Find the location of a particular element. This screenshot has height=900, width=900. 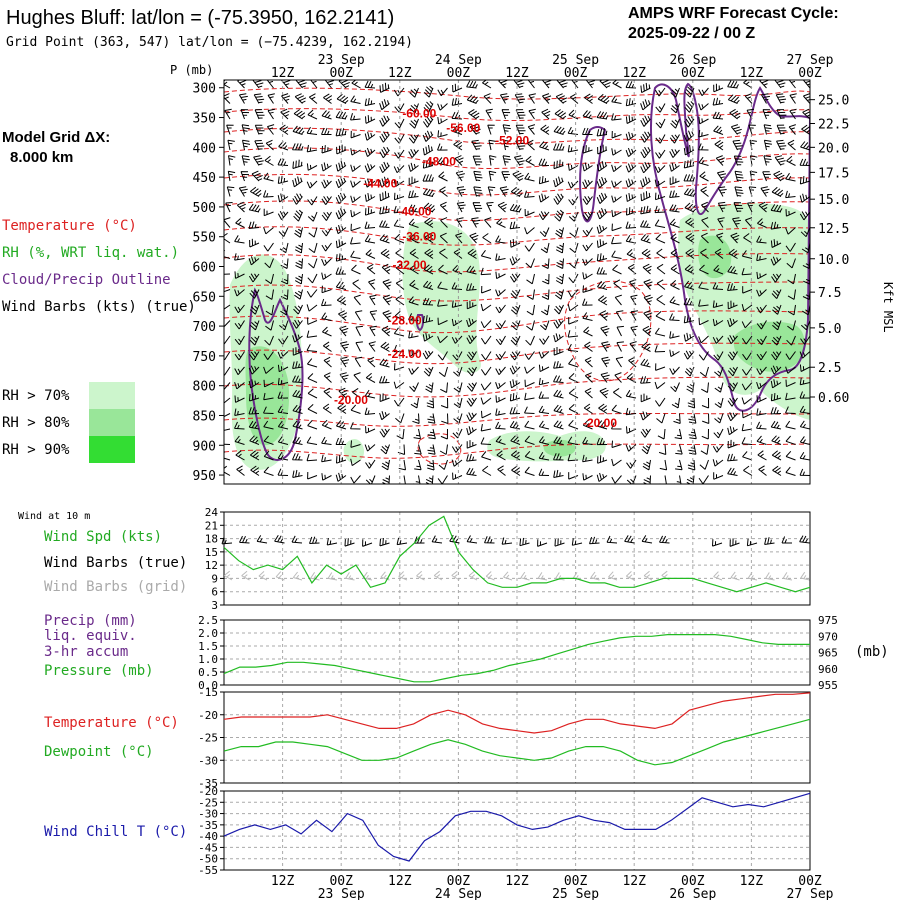

time-tick-label-top: 00Z is located at coordinates (576, 73).